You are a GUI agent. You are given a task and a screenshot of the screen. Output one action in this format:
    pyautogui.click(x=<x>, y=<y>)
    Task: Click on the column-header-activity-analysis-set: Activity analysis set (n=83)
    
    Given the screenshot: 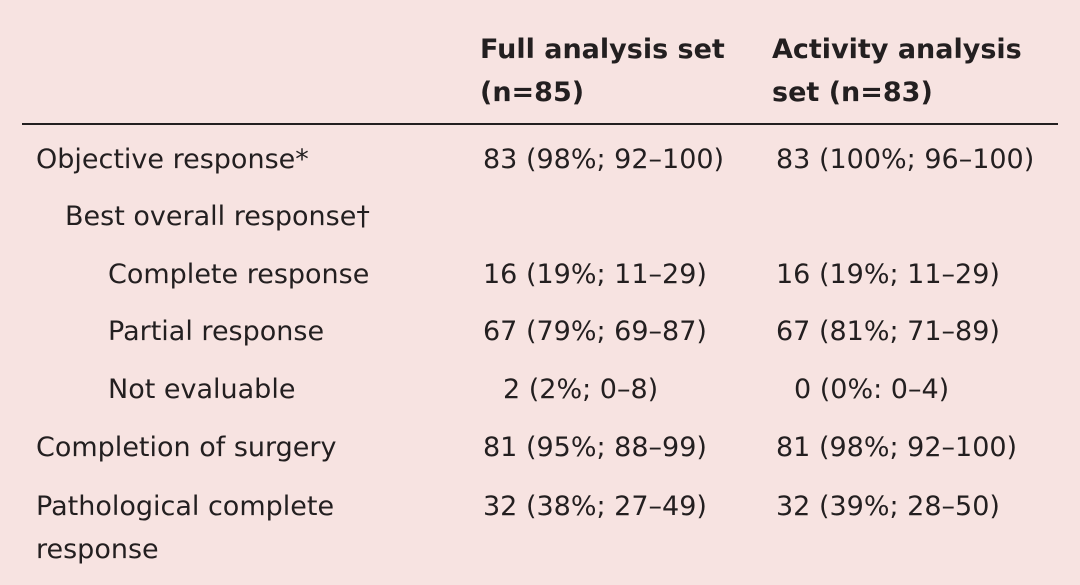 What is the action you would take?
    pyautogui.click(x=897, y=71)
    